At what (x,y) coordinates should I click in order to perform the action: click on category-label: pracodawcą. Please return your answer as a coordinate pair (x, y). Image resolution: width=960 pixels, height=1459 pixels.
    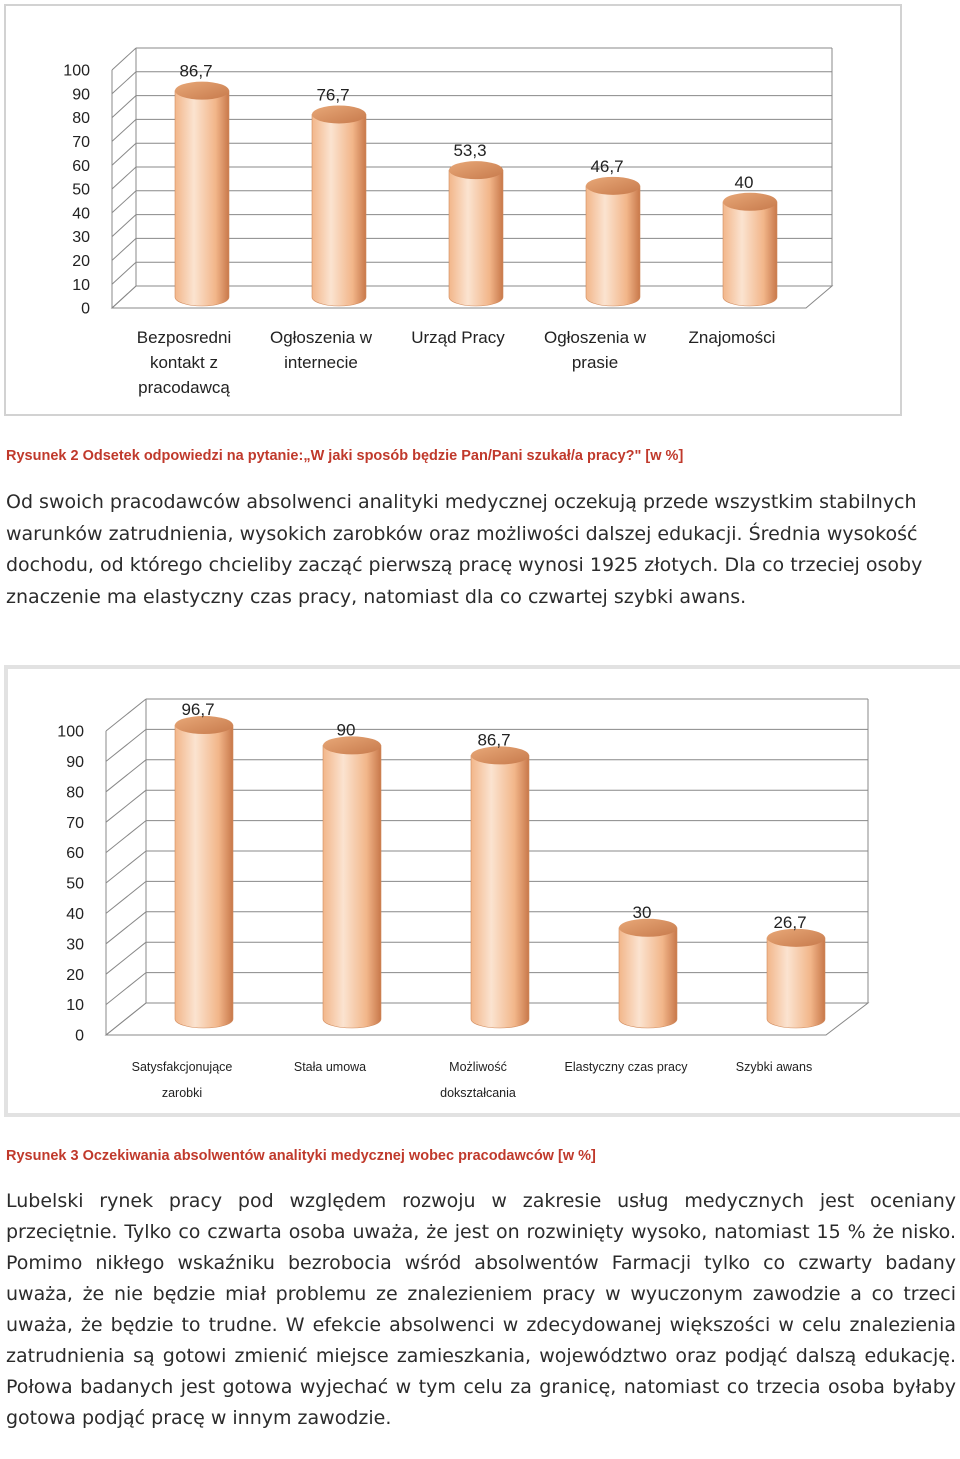
    Looking at the image, I should click on (184, 387).